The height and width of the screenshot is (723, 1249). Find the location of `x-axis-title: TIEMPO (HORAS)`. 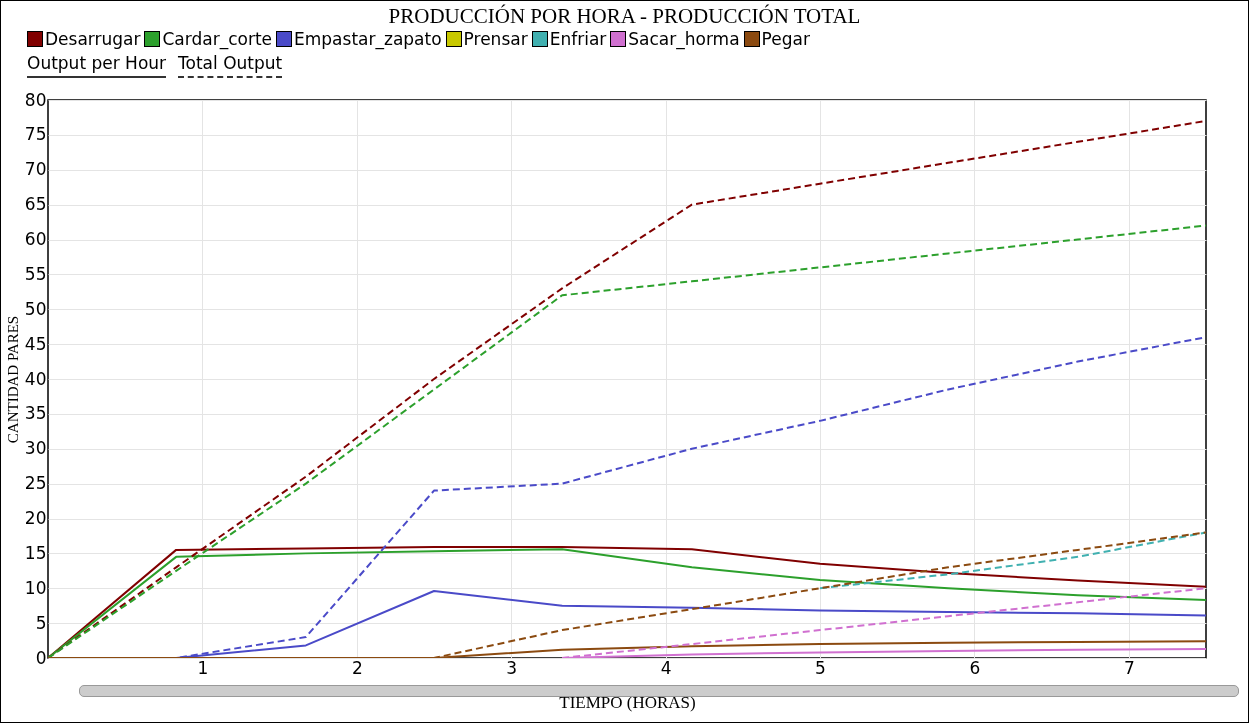

x-axis-title: TIEMPO (HORAS) is located at coordinates (627, 702).